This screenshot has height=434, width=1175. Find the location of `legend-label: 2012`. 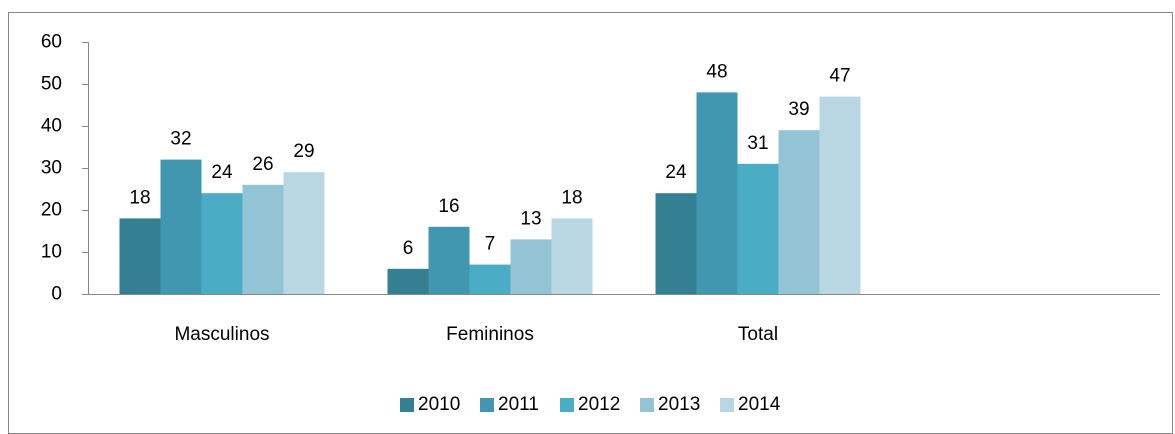

legend-label: 2012 is located at coordinates (599, 404).